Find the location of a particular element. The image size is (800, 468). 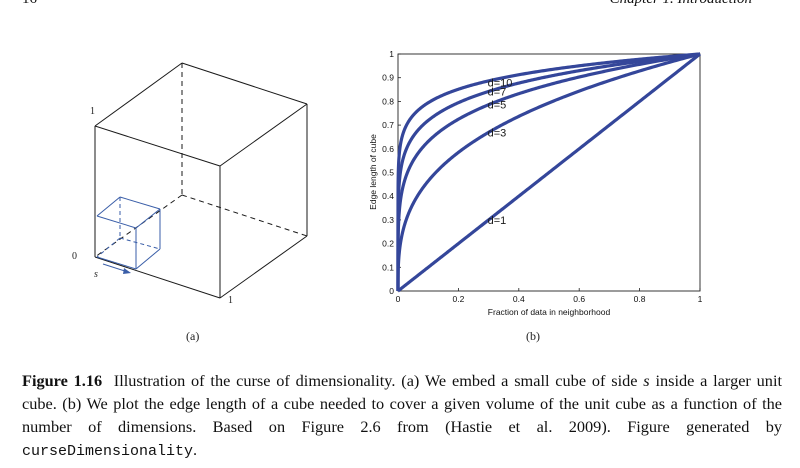

cube-right-label: 1 is located at coordinates (230, 300).